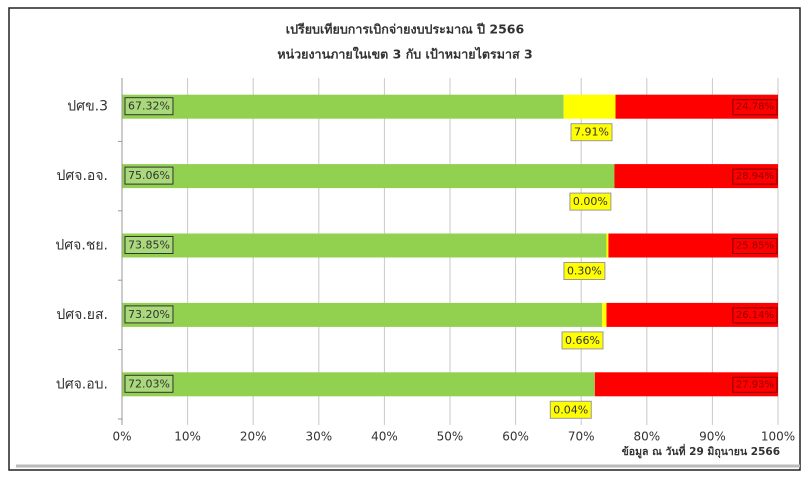 The height and width of the screenshot is (479, 810). I want to click on data-label: 0.00%, so click(590, 201).